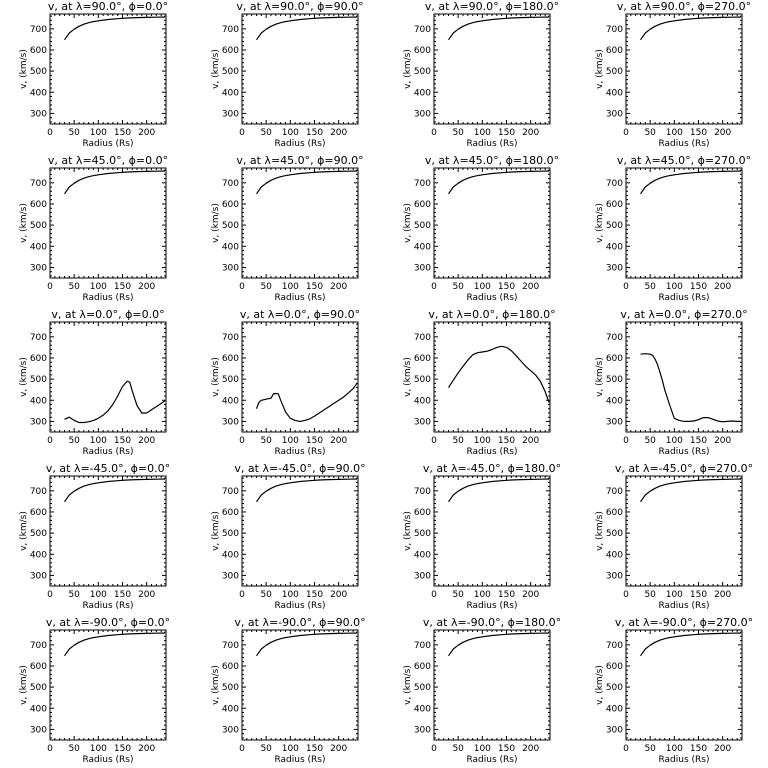 Image resolution: width=768 pixels, height=768 pixels. I want to click on chart-title: v, at λ=-90.0°, ϕ=270.0°, so click(684, 622).